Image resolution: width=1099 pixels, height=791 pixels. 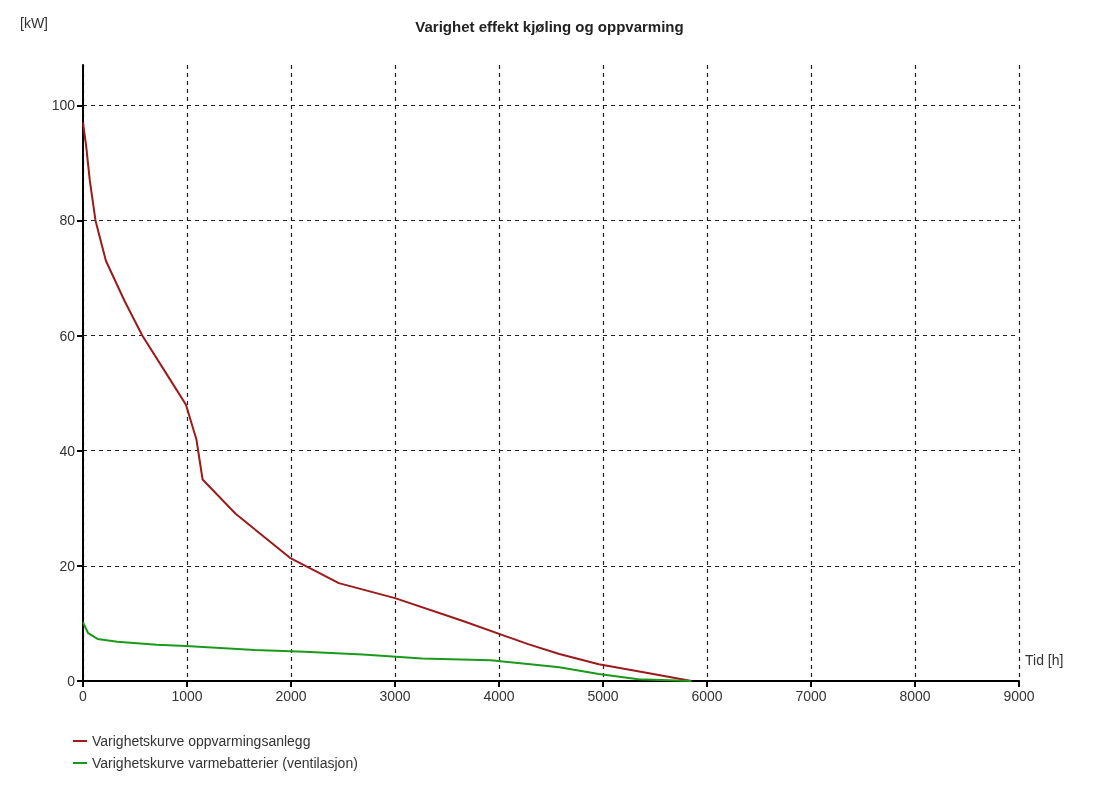 What do you see at coordinates (499, 696) in the screenshot?
I see `x-tick-label: 4000` at bounding box center [499, 696].